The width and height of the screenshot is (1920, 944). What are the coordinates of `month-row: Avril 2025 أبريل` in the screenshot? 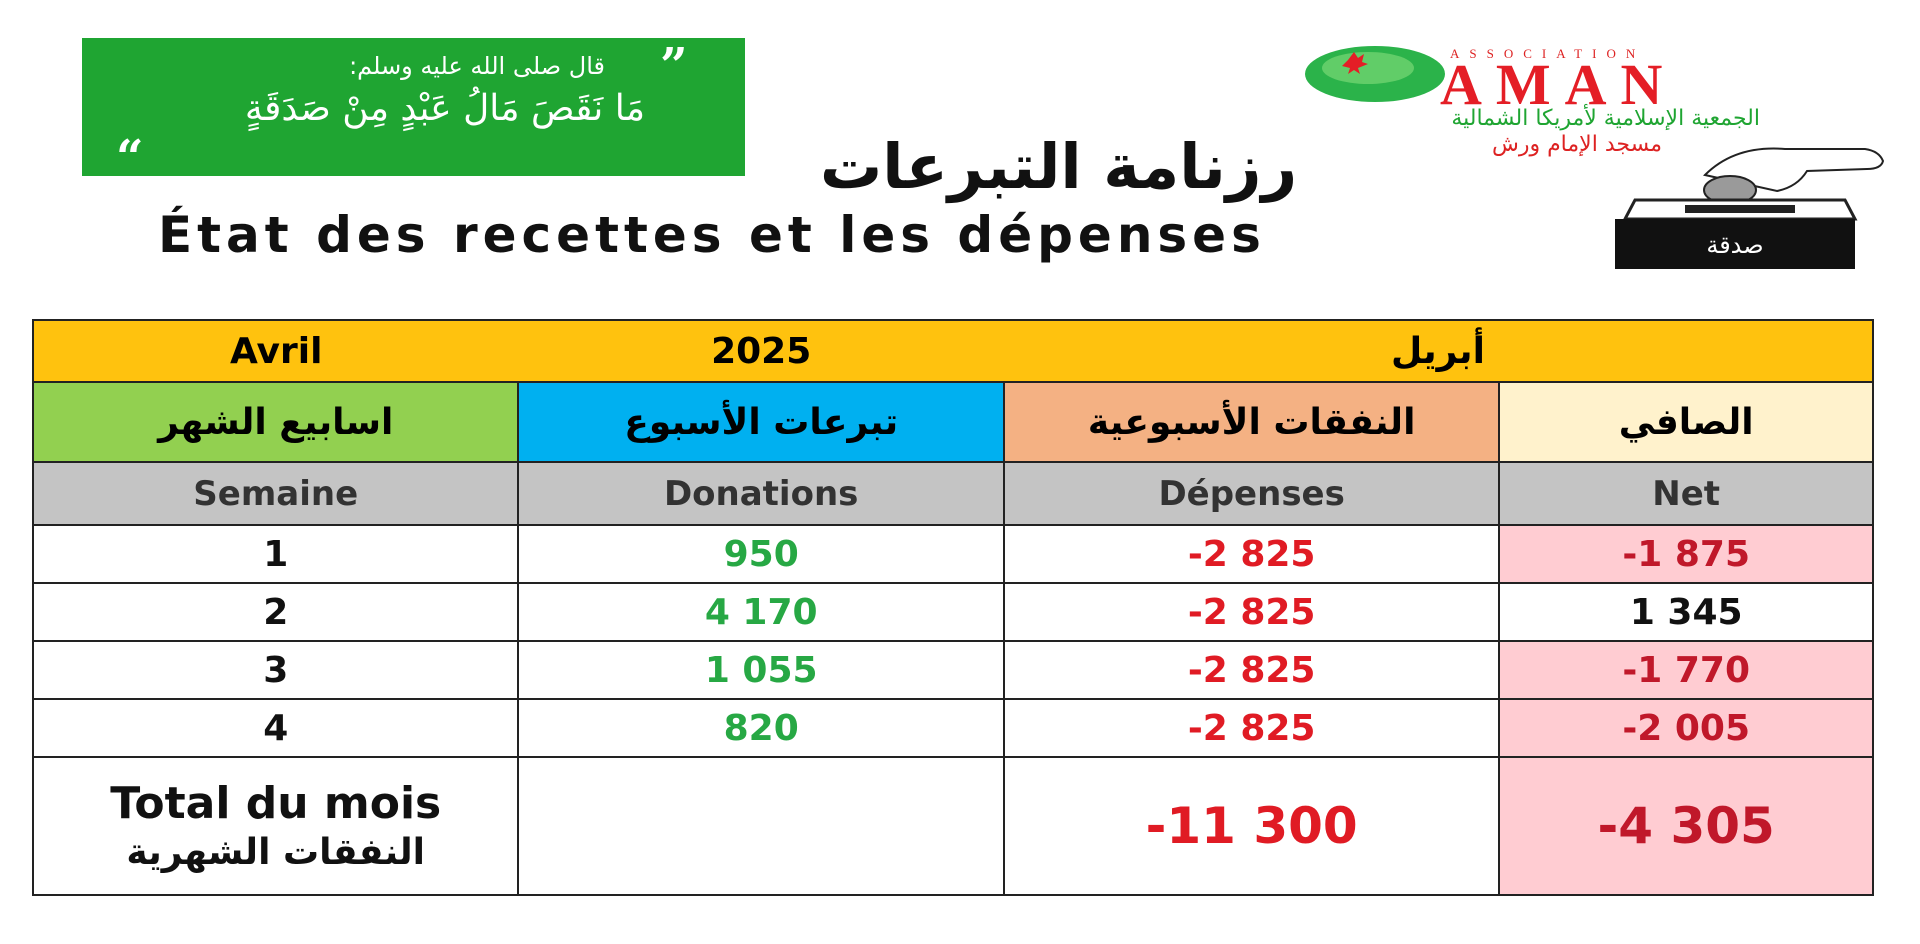 It's located at (953, 351).